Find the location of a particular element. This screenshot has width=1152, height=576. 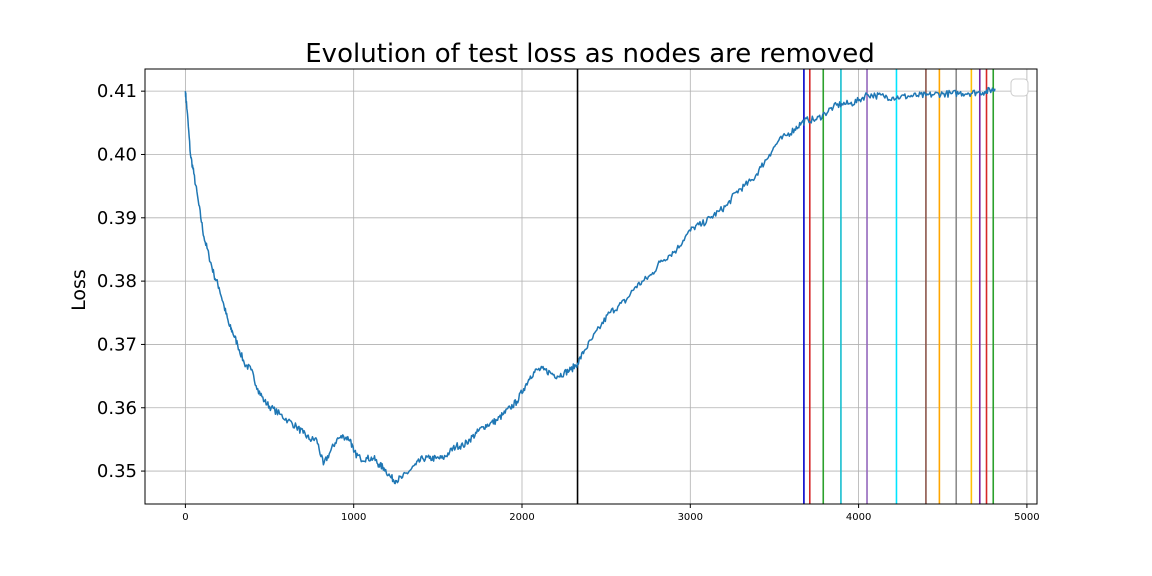

x-tick-label: 2000 is located at coordinates (521, 517).